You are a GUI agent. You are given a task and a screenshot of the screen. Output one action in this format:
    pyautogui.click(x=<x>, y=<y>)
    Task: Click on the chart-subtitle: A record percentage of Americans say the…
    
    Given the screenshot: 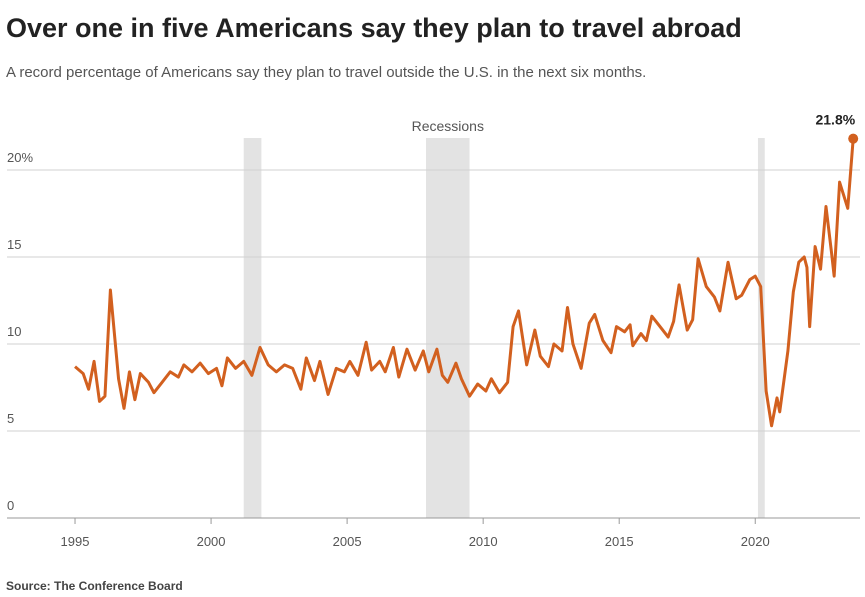 What is the action you would take?
    pyautogui.click(x=326, y=72)
    